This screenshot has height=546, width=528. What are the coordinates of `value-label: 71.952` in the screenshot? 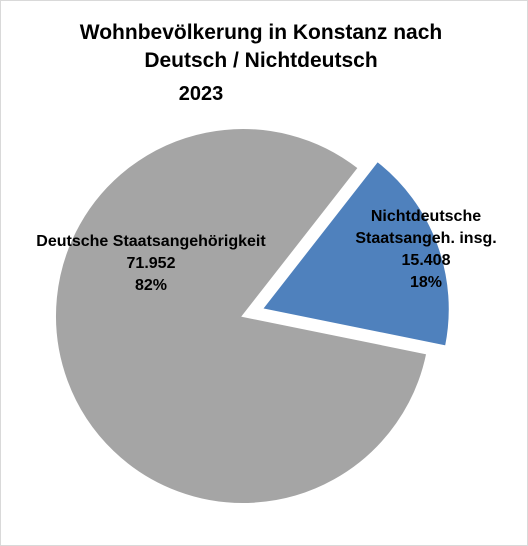 It's located at (151, 263).